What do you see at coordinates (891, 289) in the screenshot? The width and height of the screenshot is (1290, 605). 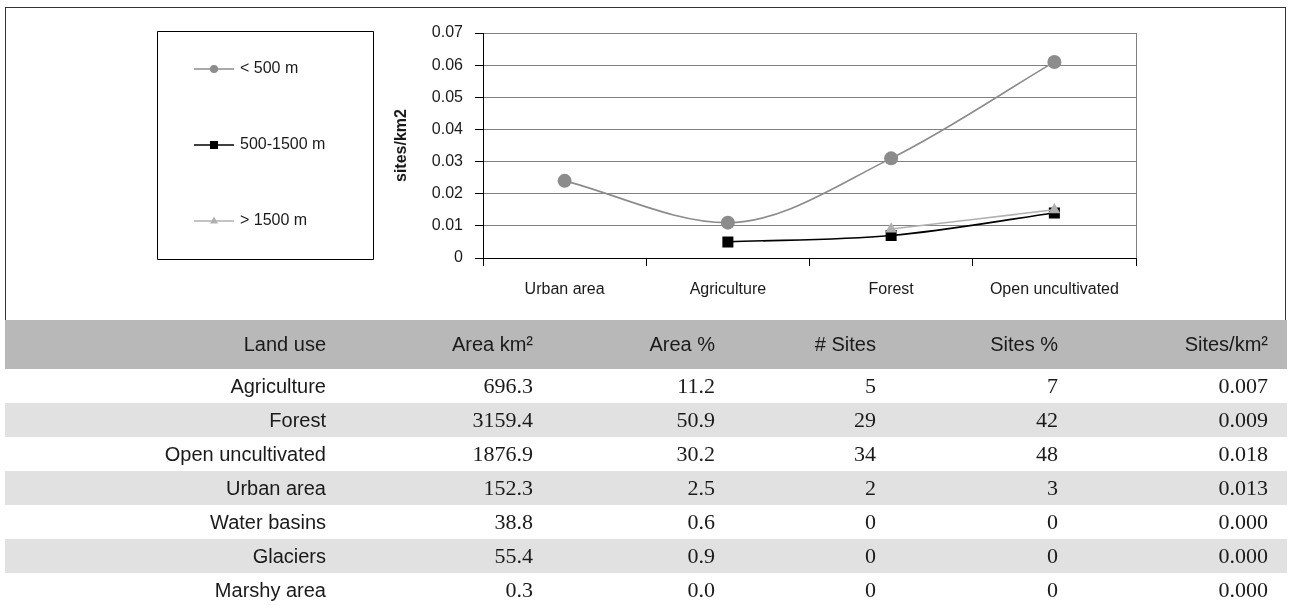 I see `x-tick-label: Forest` at bounding box center [891, 289].